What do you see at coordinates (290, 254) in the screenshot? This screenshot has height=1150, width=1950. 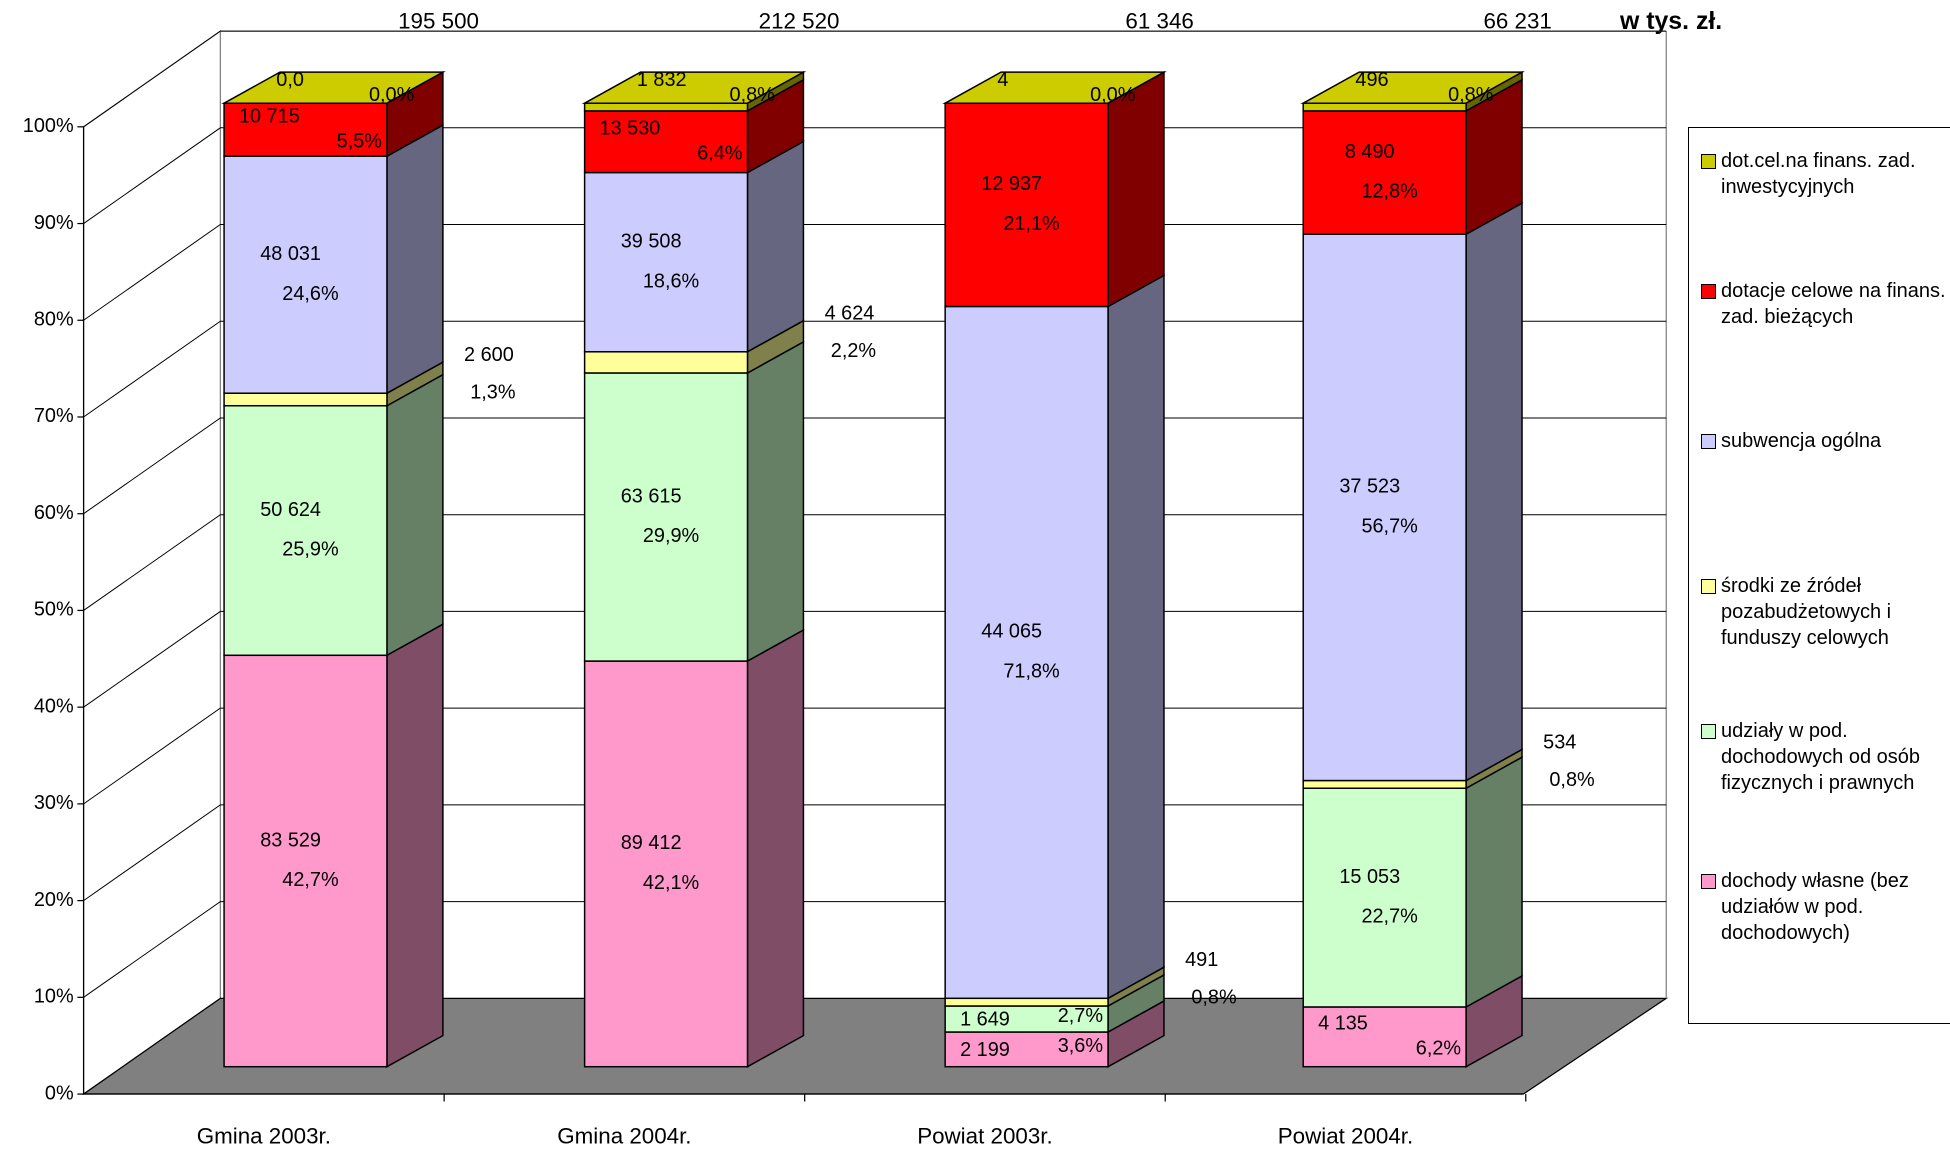 I see `value-label: 48 031` at bounding box center [290, 254].